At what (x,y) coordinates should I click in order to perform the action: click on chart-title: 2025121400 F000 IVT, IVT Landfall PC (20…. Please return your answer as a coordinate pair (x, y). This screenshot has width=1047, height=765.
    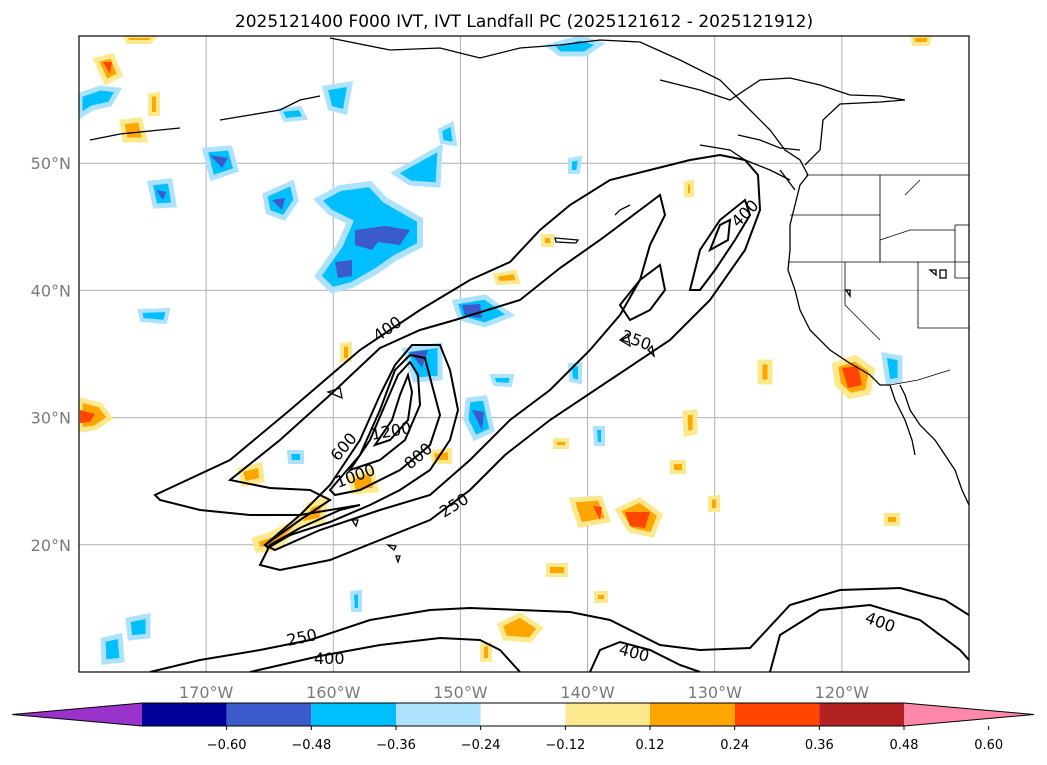
    Looking at the image, I should click on (524, 22).